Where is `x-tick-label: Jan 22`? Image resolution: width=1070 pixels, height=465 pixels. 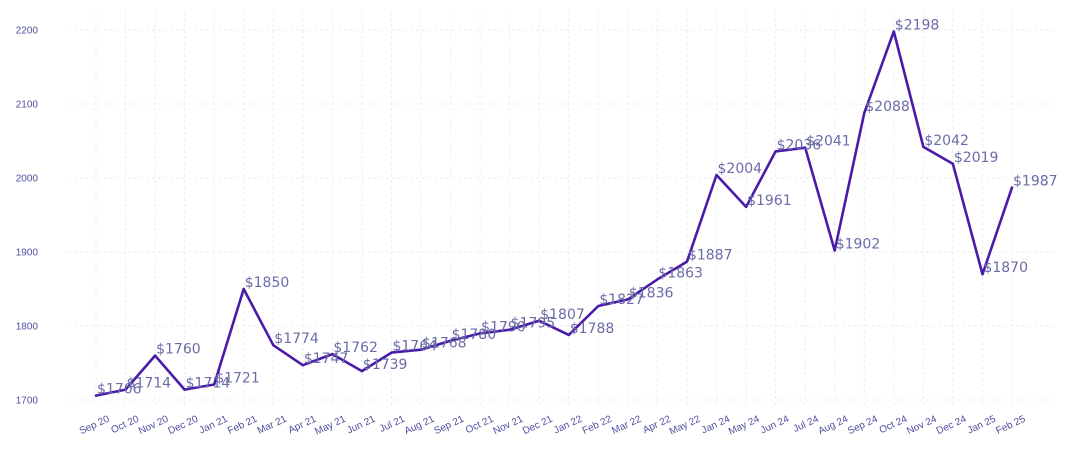
x-tick-label: Jan 22 is located at coordinates (568, 425).